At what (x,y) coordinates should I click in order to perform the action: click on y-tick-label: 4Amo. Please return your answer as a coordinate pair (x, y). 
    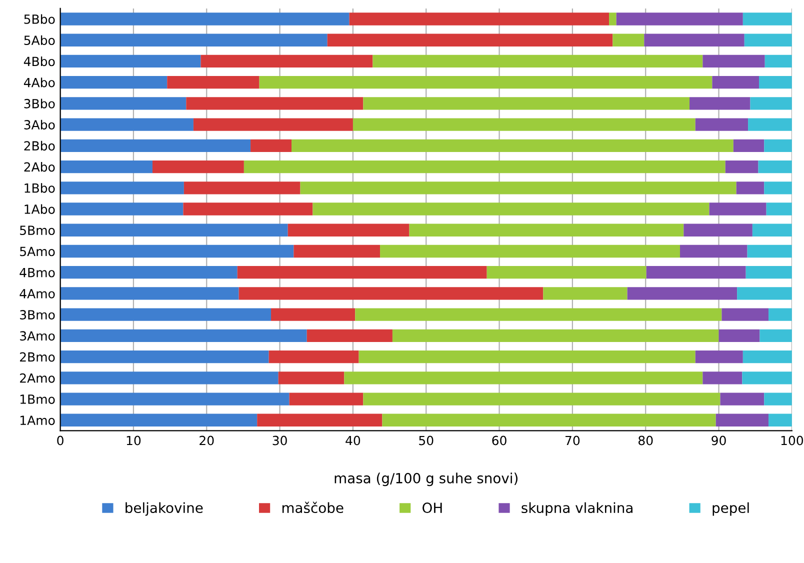
    Looking at the image, I should click on (37, 293).